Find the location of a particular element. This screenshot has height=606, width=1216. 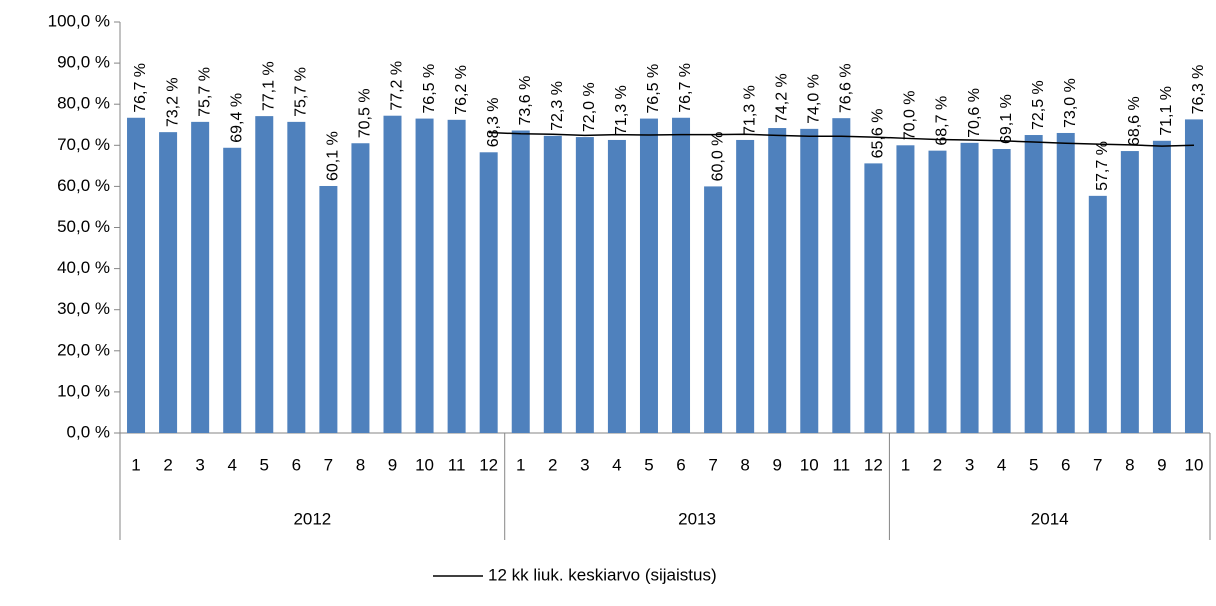

data-label: 74,2 % is located at coordinates (781, 98).